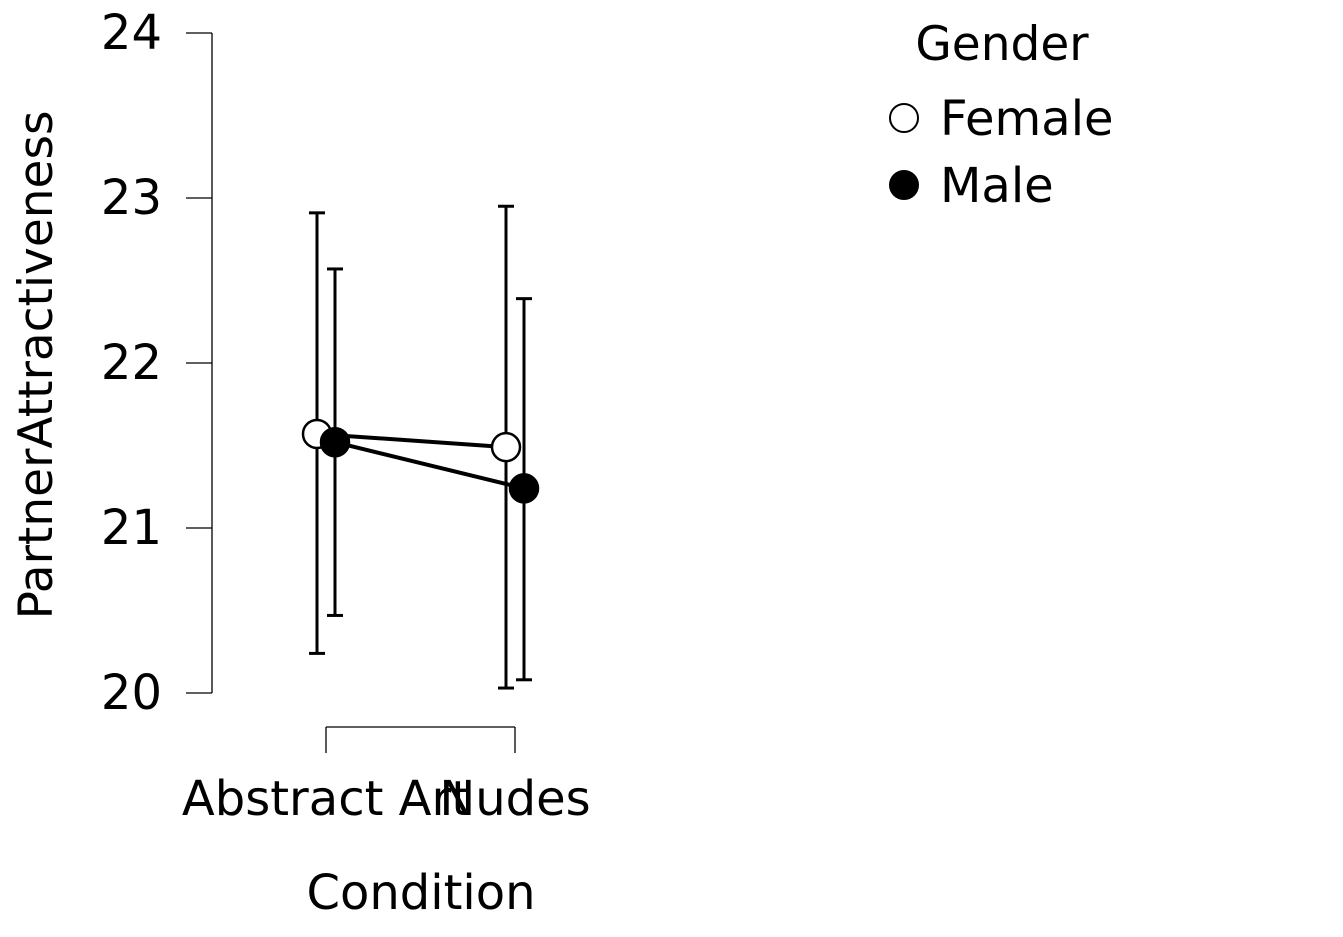 The height and width of the screenshot is (937, 1343). I want to click on x-tick-label: Nudes, so click(514, 799).